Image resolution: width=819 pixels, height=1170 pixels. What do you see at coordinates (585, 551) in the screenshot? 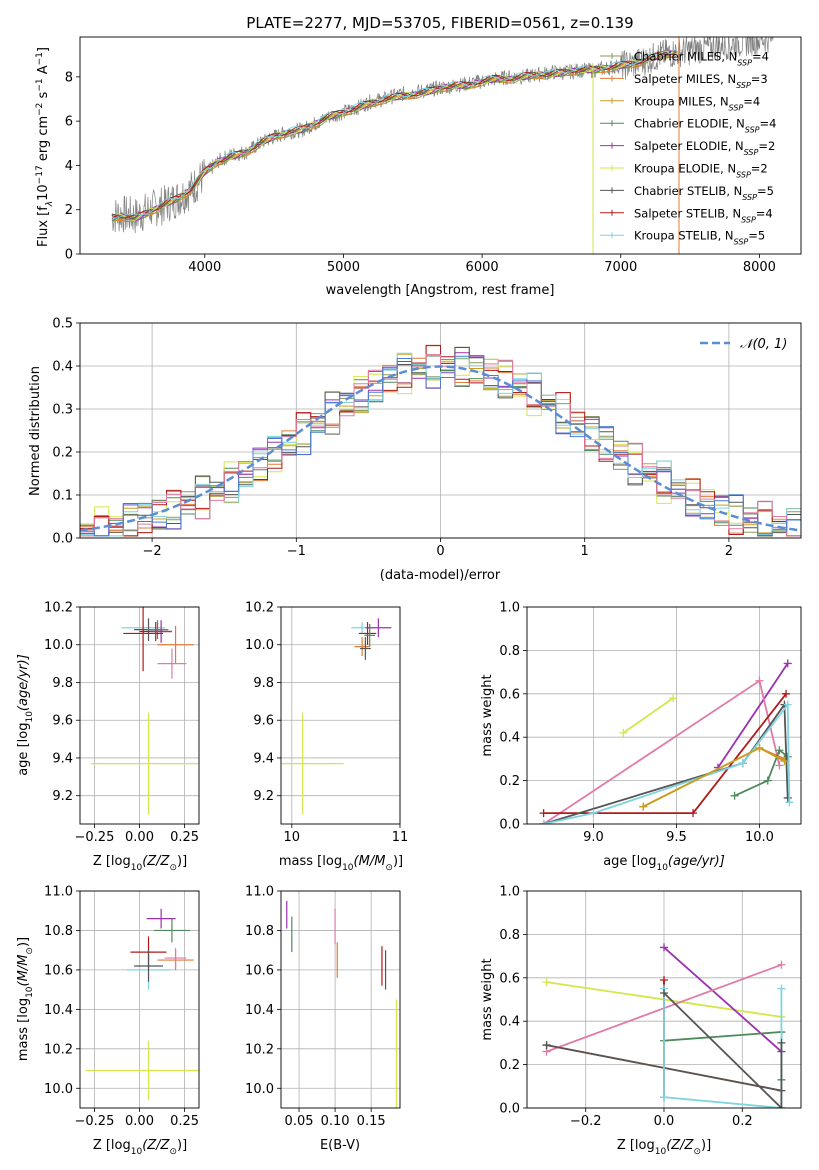
I see `x-tick-label: 1` at bounding box center [585, 551].